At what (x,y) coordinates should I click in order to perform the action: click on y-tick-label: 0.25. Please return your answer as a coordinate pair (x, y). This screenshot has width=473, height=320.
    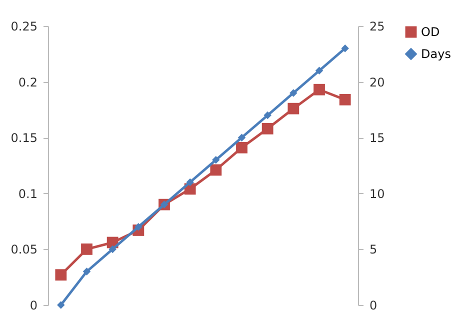
    Looking at the image, I should click on (24, 27).